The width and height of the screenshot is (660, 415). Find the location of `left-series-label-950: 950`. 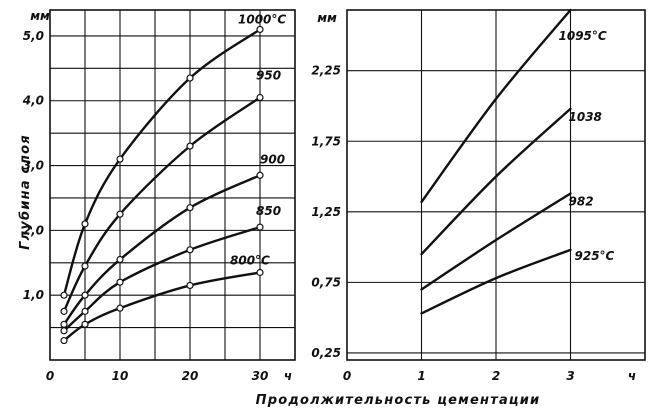

left-series-label-950: 950 is located at coordinates (268, 76).